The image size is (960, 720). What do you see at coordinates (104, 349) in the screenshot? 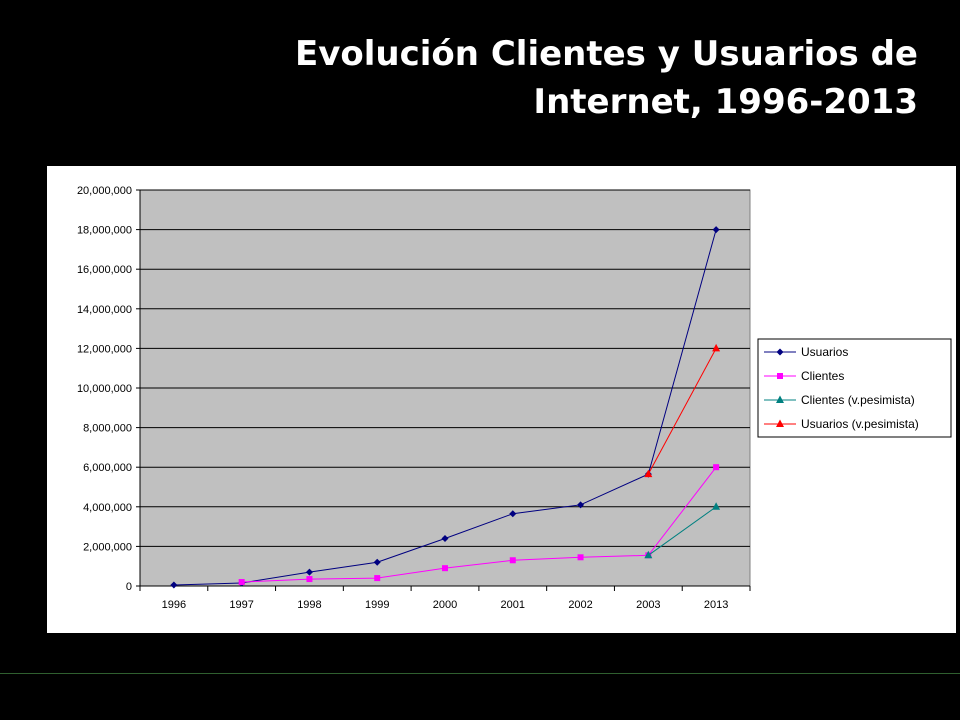
I see `y-tick-label: 12,000,000` at bounding box center [104, 349].